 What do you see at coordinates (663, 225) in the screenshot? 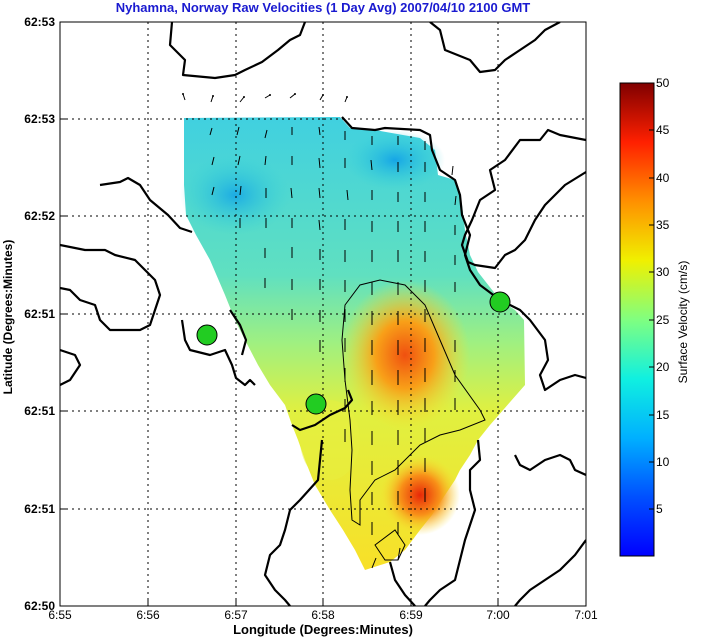
I see `colorbar-tick-label: 35` at bounding box center [663, 225].